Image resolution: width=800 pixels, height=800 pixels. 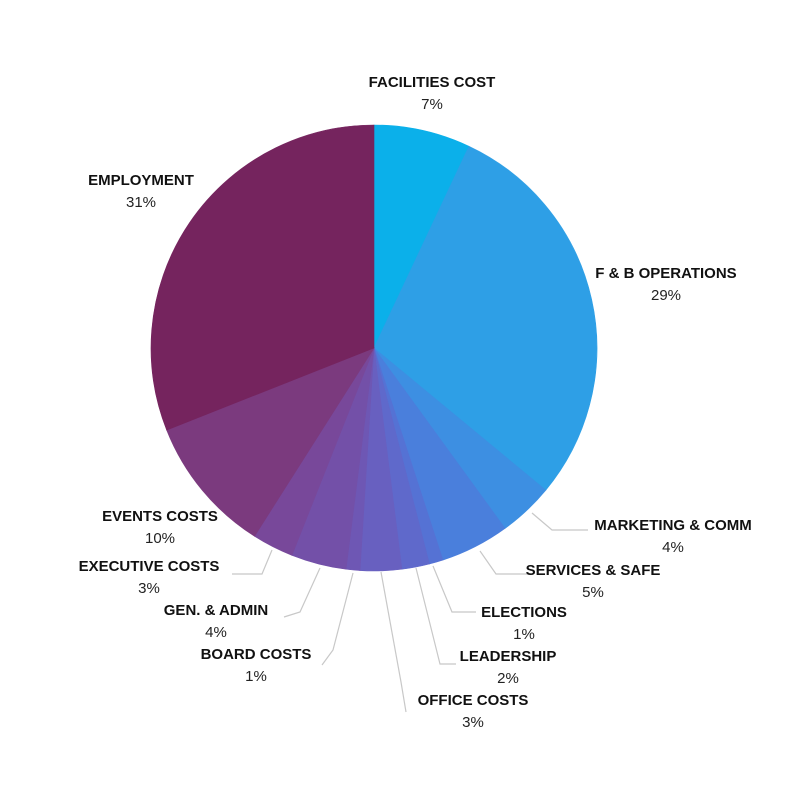 I want to click on slice-label: FACILITIES COST, so click(x=432, y=82).